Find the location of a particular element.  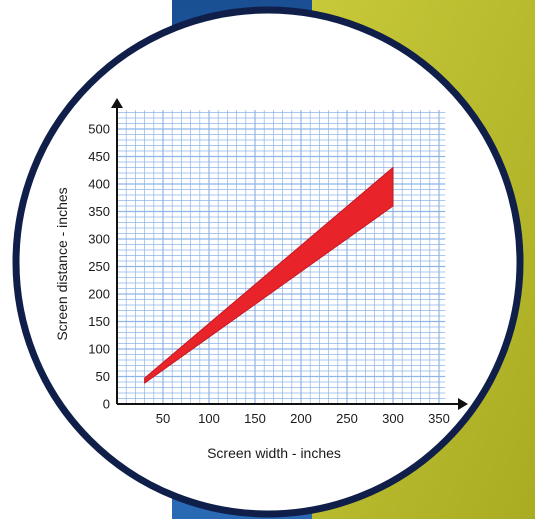

x-tick-label: 50 is located at coordinates (163, 418).